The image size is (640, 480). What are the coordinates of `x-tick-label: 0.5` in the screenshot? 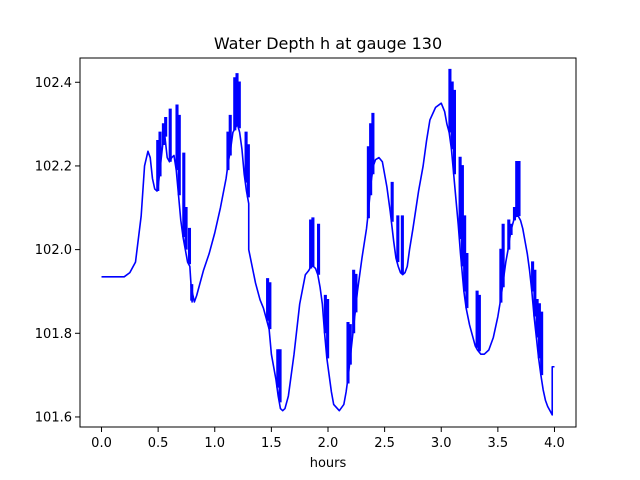 It's located at (158, 443).